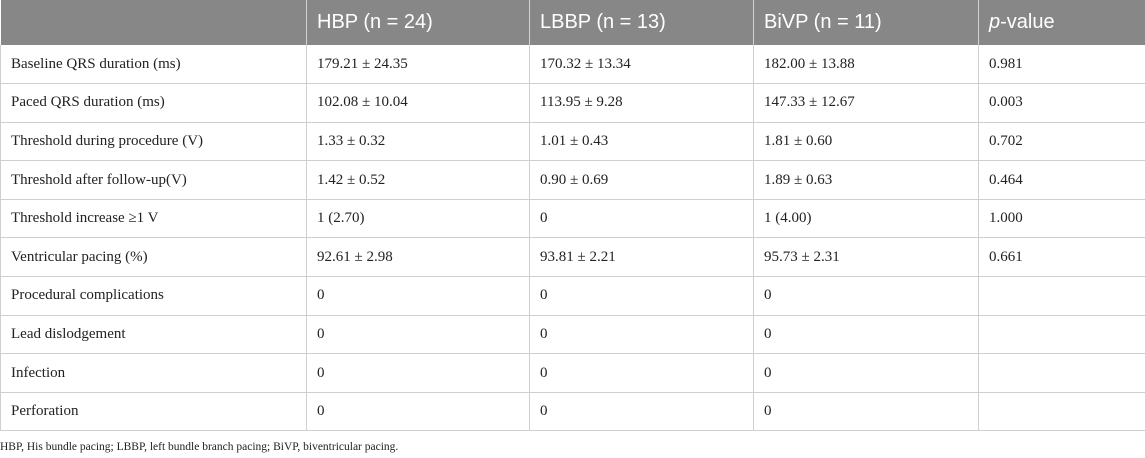 This screenshot has width=1145, height=458. I want to click on cell-p-value: 0.702, so click(1061, 142).